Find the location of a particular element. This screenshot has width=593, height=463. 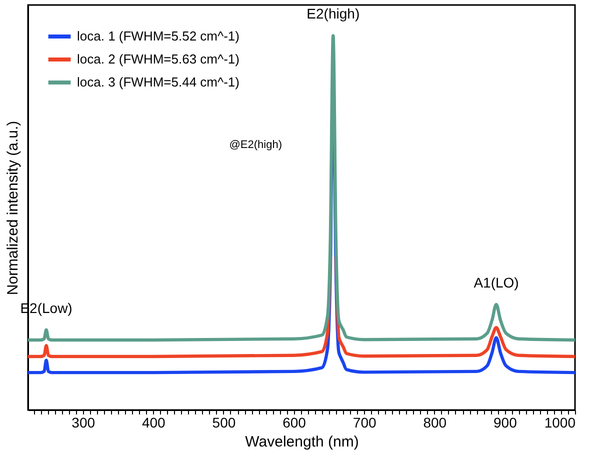

annotation: A1(LO) is located at coordinates (496, 282).